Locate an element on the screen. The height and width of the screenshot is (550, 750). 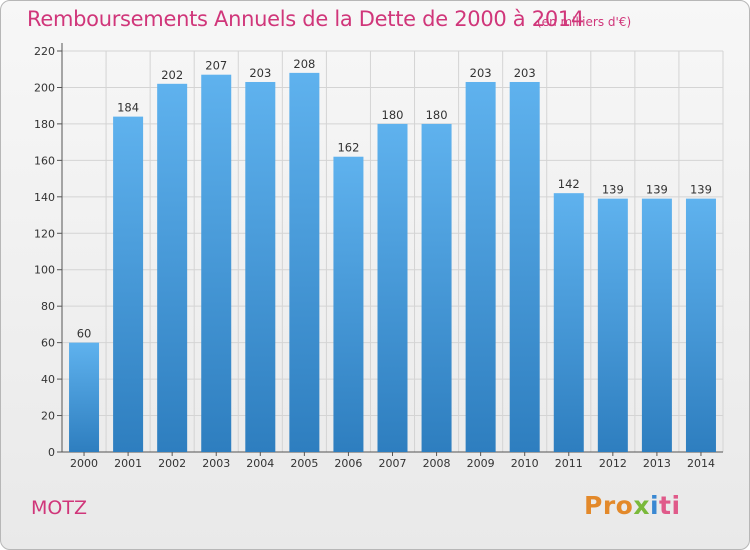
bar-2009 is located at coordinates (480, 267).